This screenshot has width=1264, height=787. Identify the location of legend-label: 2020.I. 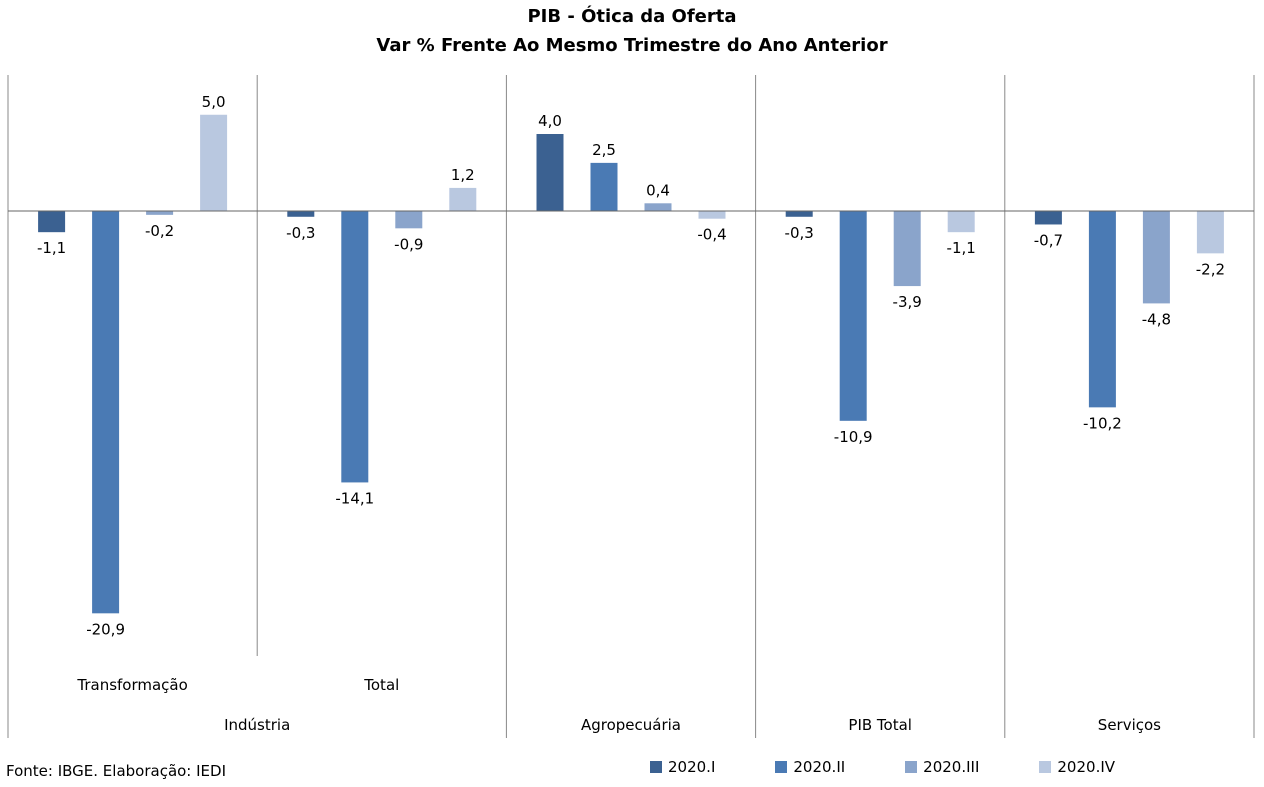
(692, 767).